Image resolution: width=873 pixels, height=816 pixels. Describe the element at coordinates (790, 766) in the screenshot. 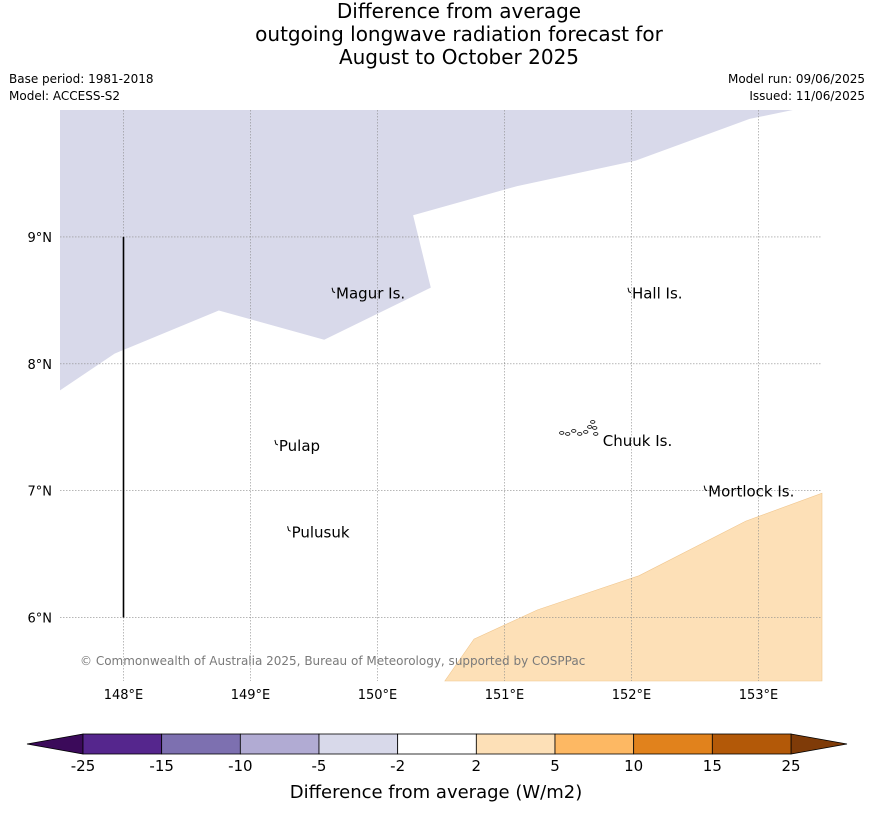

I see `colorbar-tick-label: 25` at that location.